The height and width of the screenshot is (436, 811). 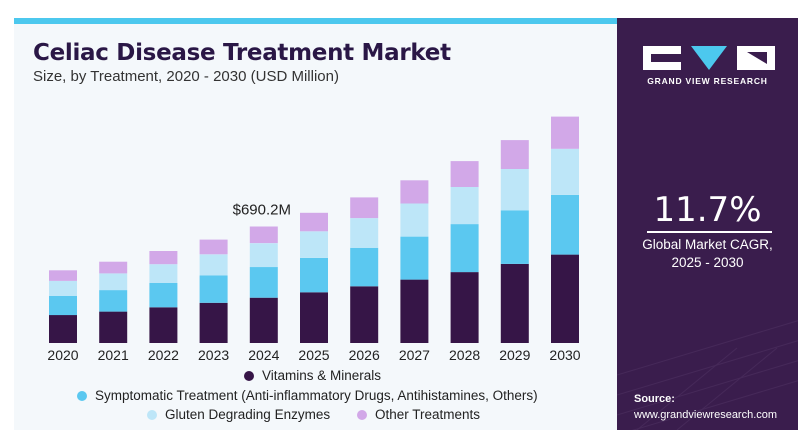 What do you see at coordinates (565, 171) in the screenshot?
I see `bar-segment-2030-s2` at bounding box center [565, 171].